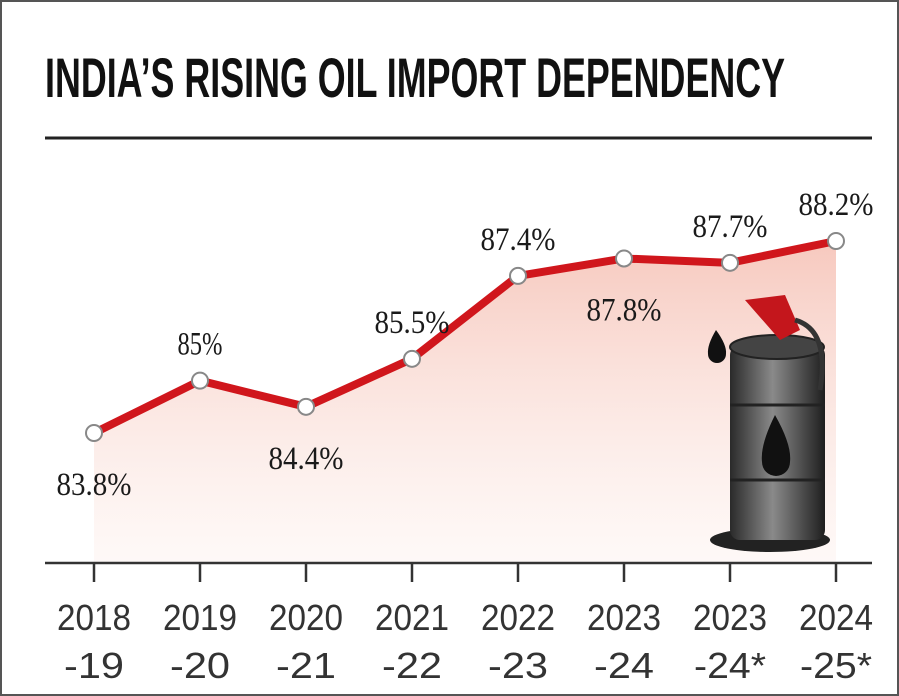 Image resolution: width=899 pixels, height=696 pixels. I want to click on data-label: 87.4%, so click(518, 240).